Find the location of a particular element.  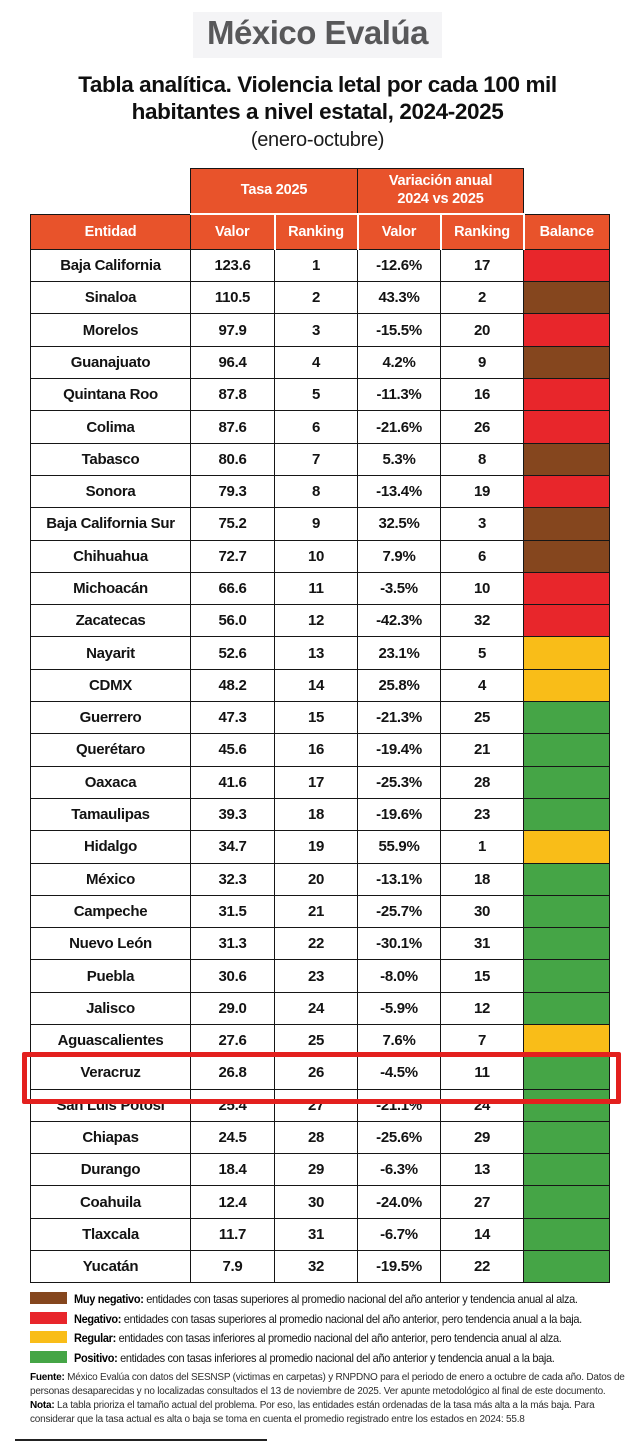

entity-name: CDMX is located at coordinates (110, 685).